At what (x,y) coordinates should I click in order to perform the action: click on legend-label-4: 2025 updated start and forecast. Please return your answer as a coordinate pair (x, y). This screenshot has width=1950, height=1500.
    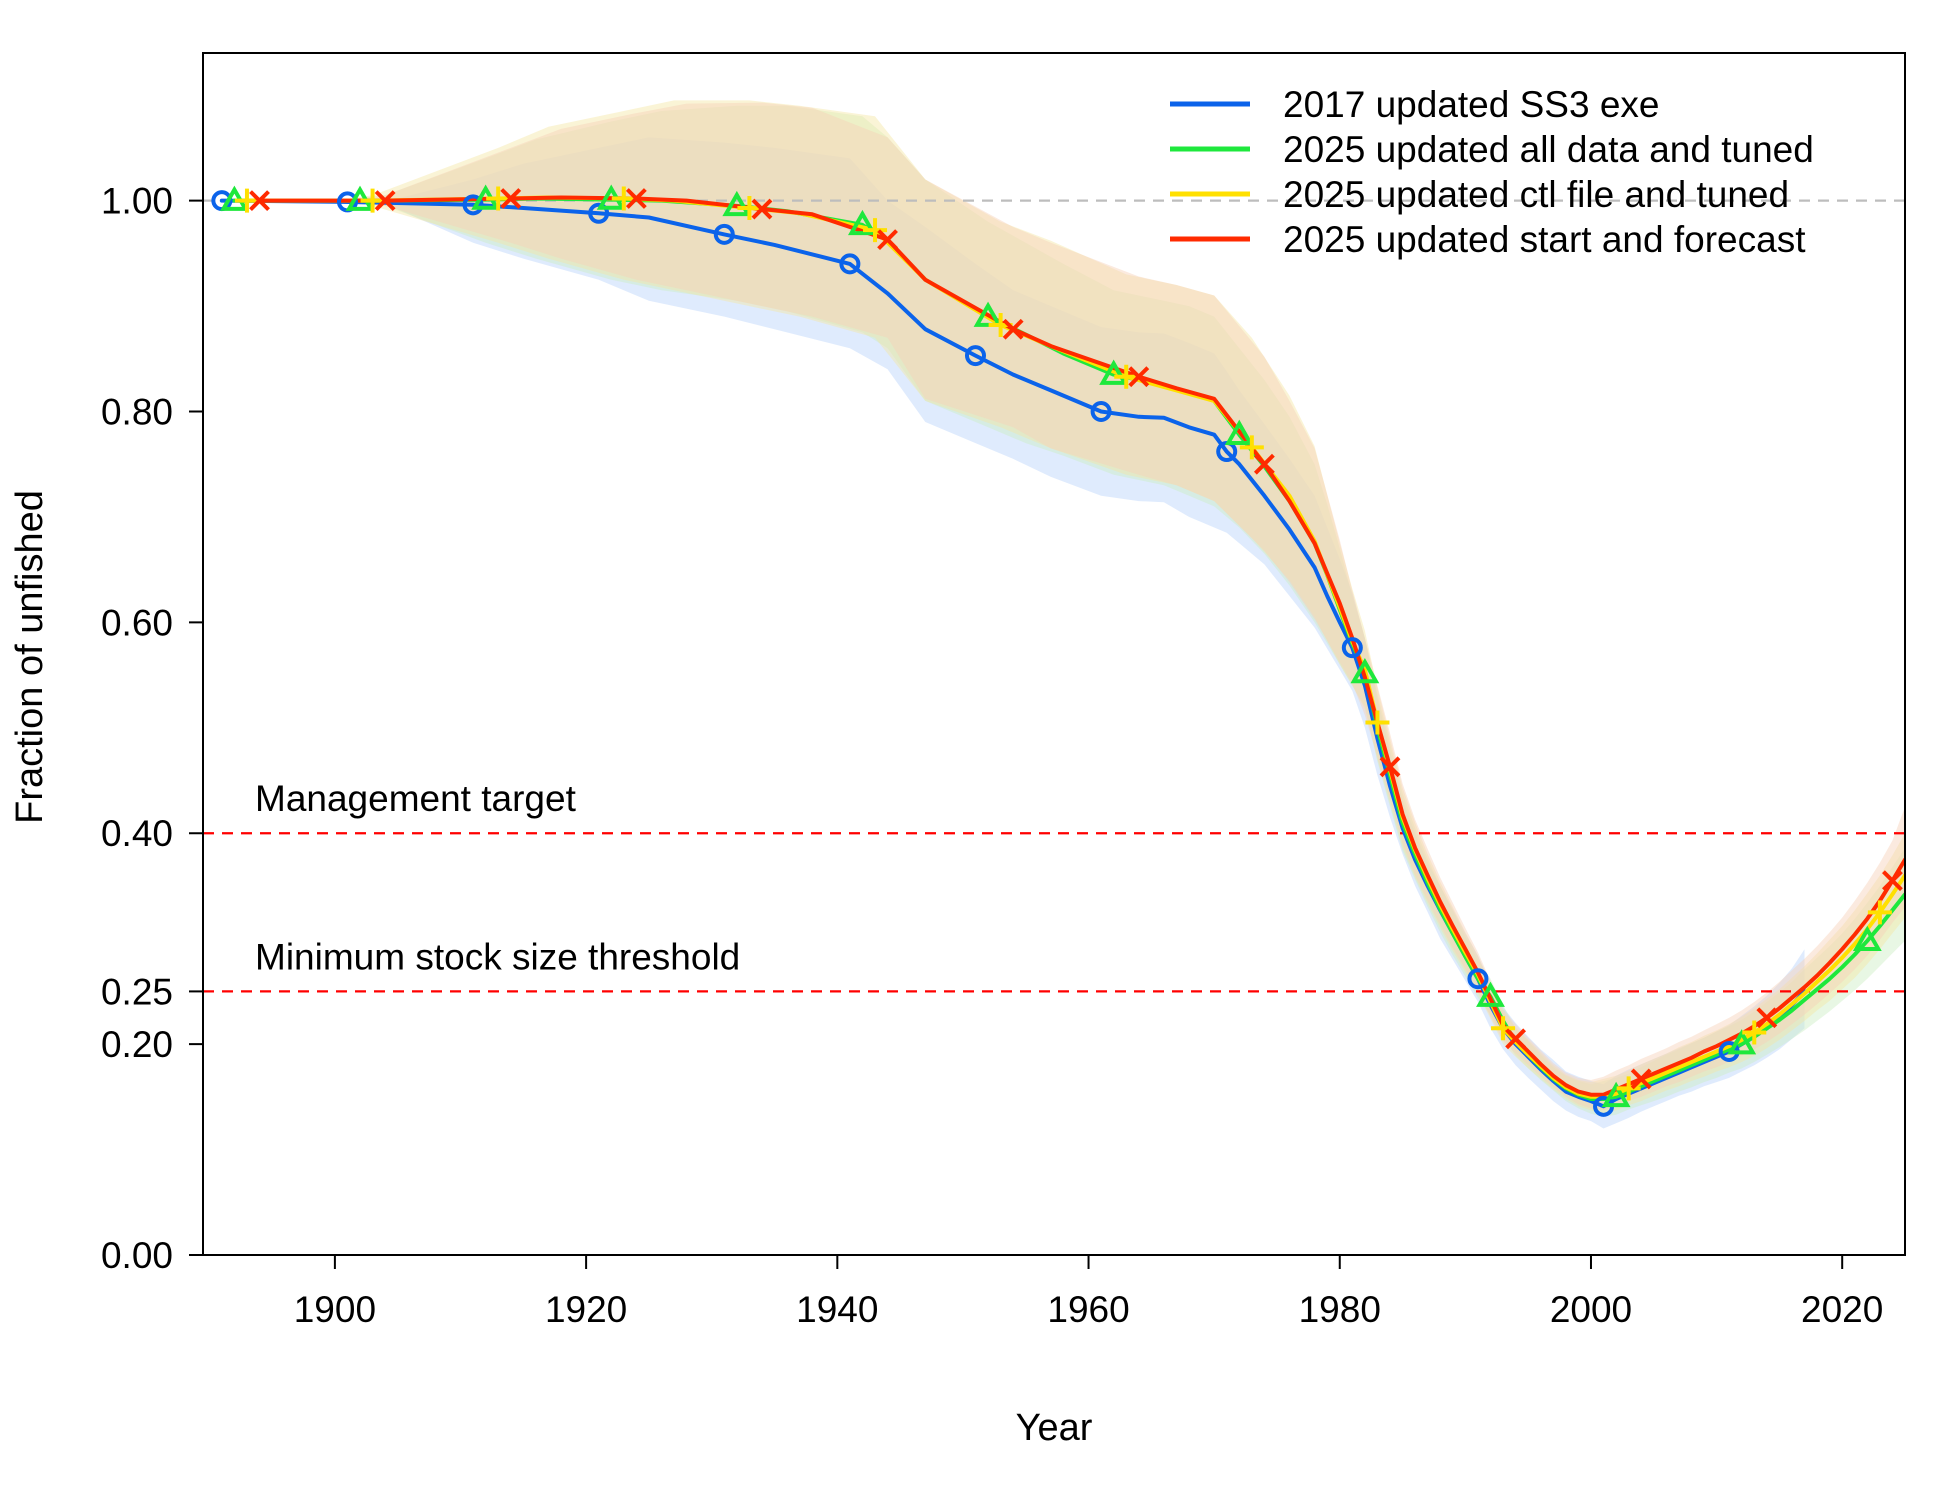
    Looking at the image, I should click on (1544, 239).